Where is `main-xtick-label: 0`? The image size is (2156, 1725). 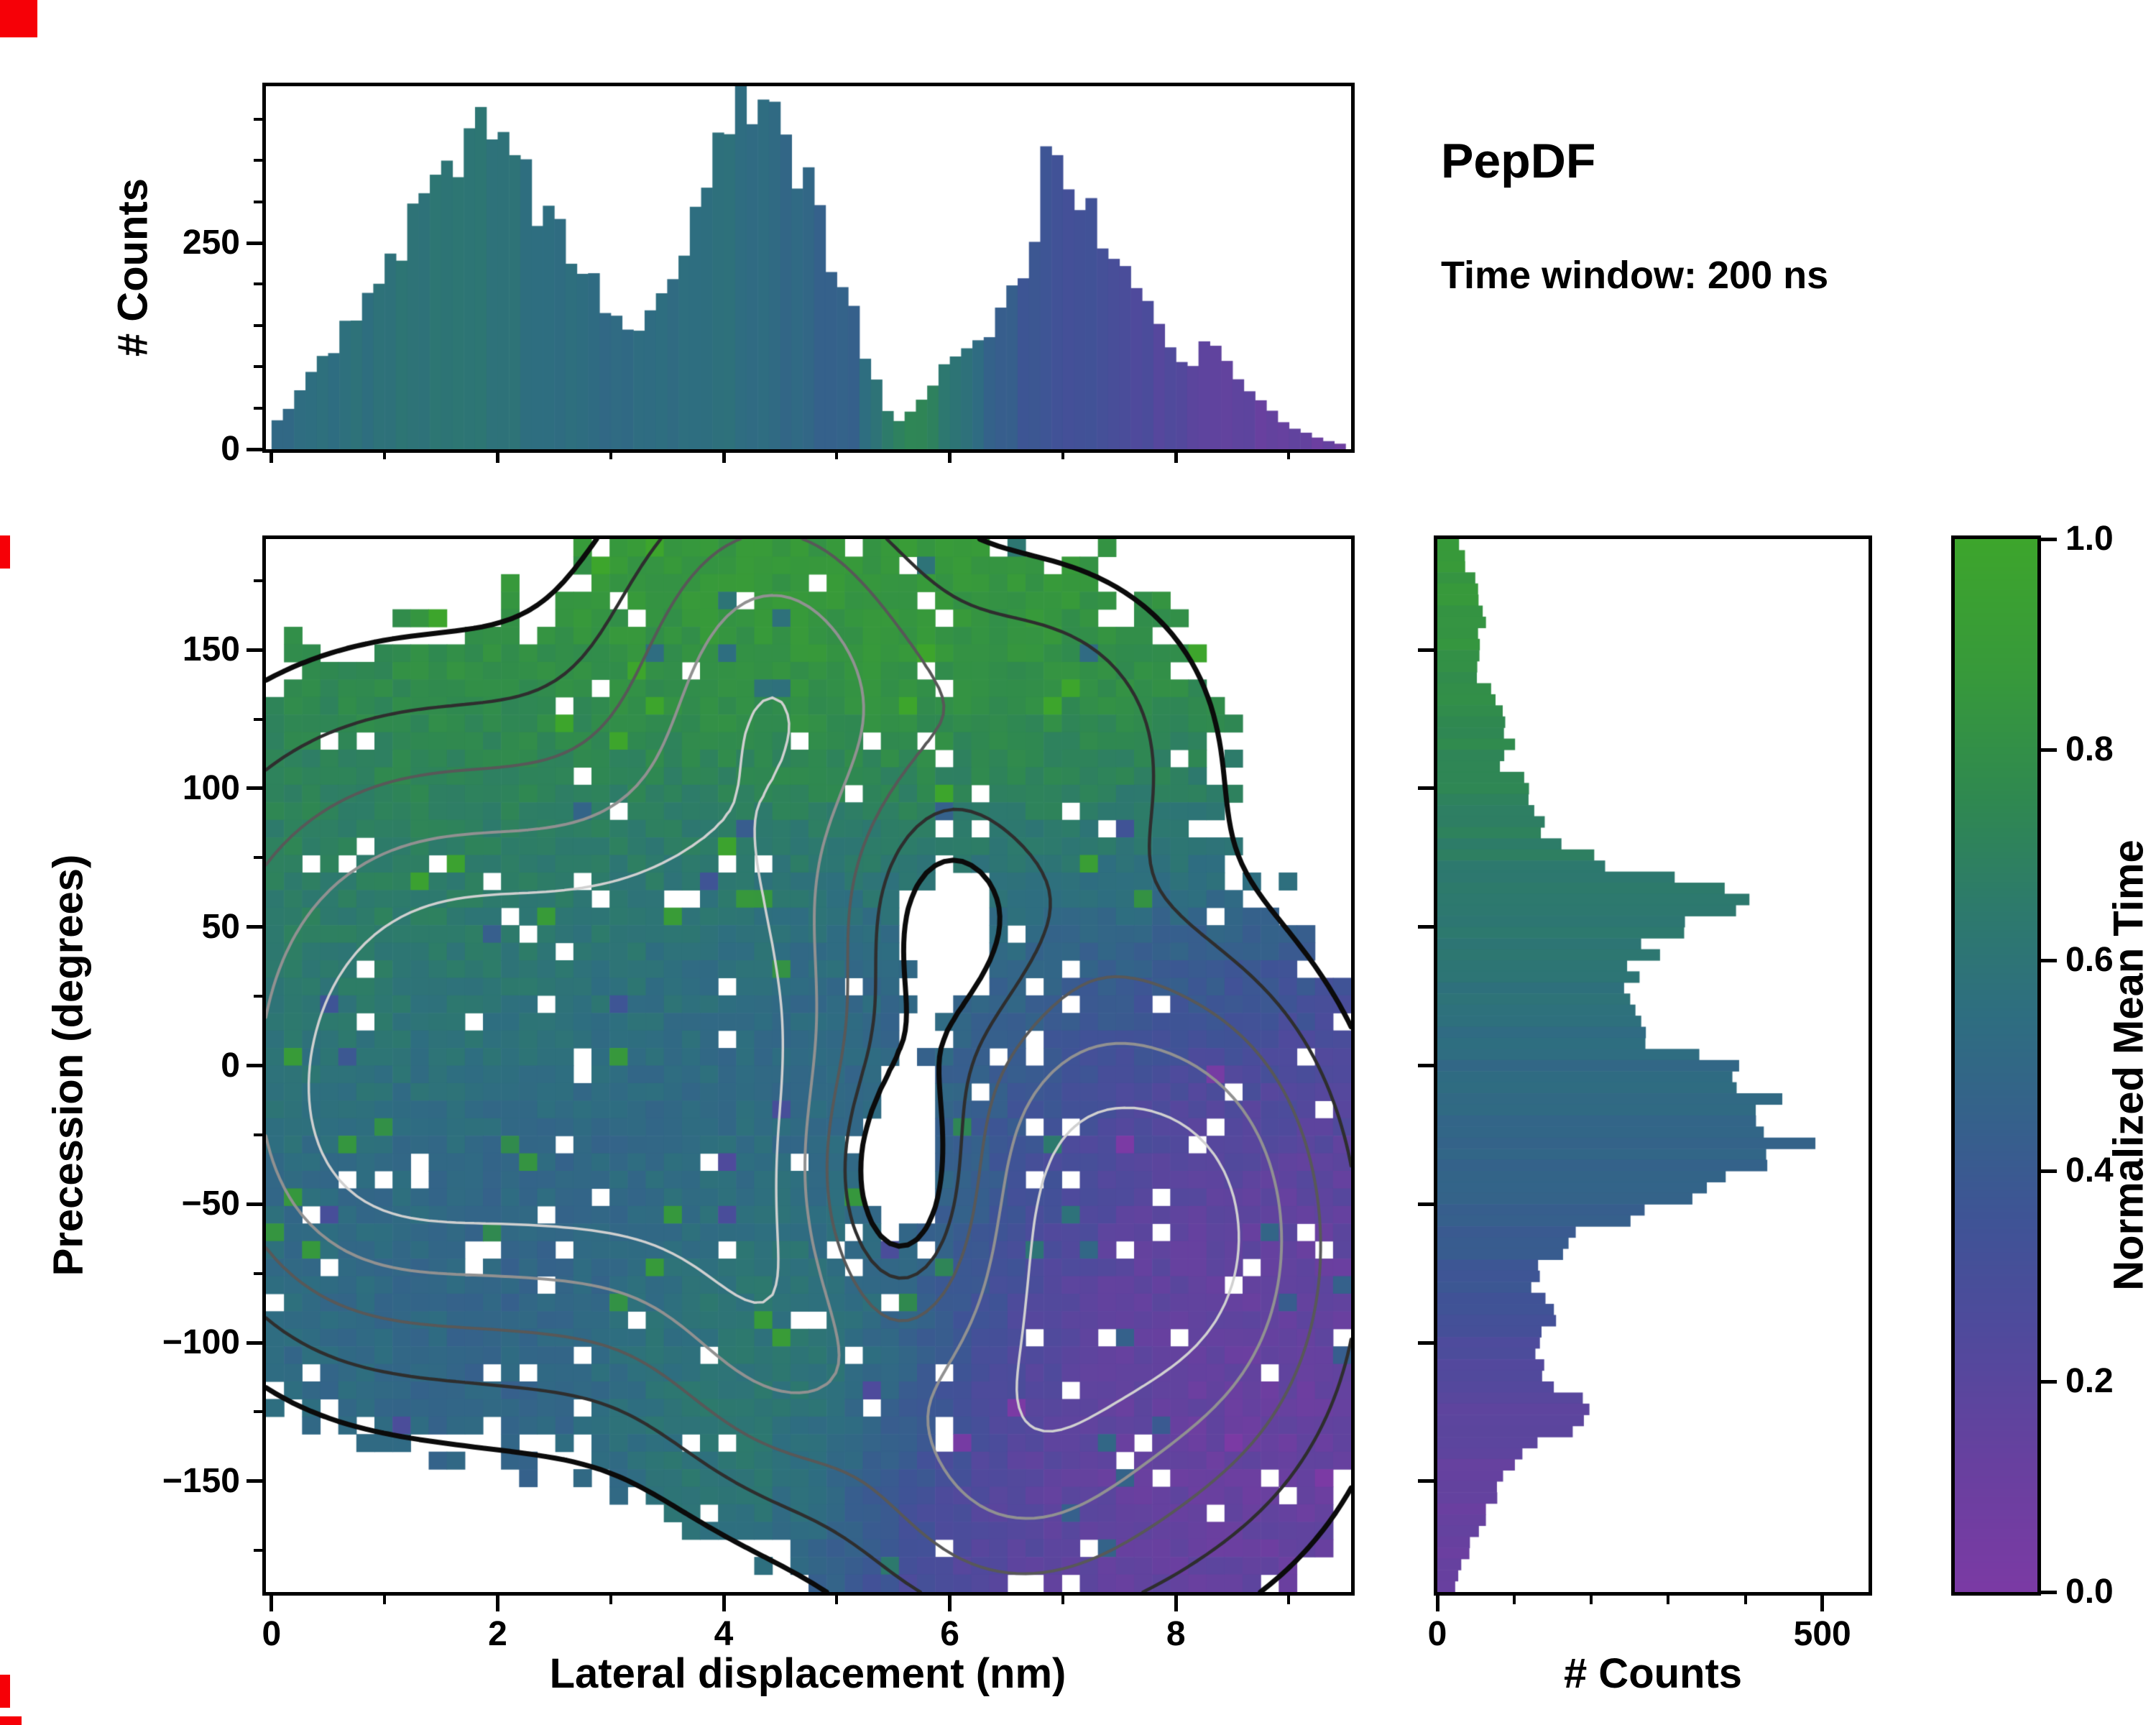
main-xtick-label: 0 is located at coordinates (272, 1634).